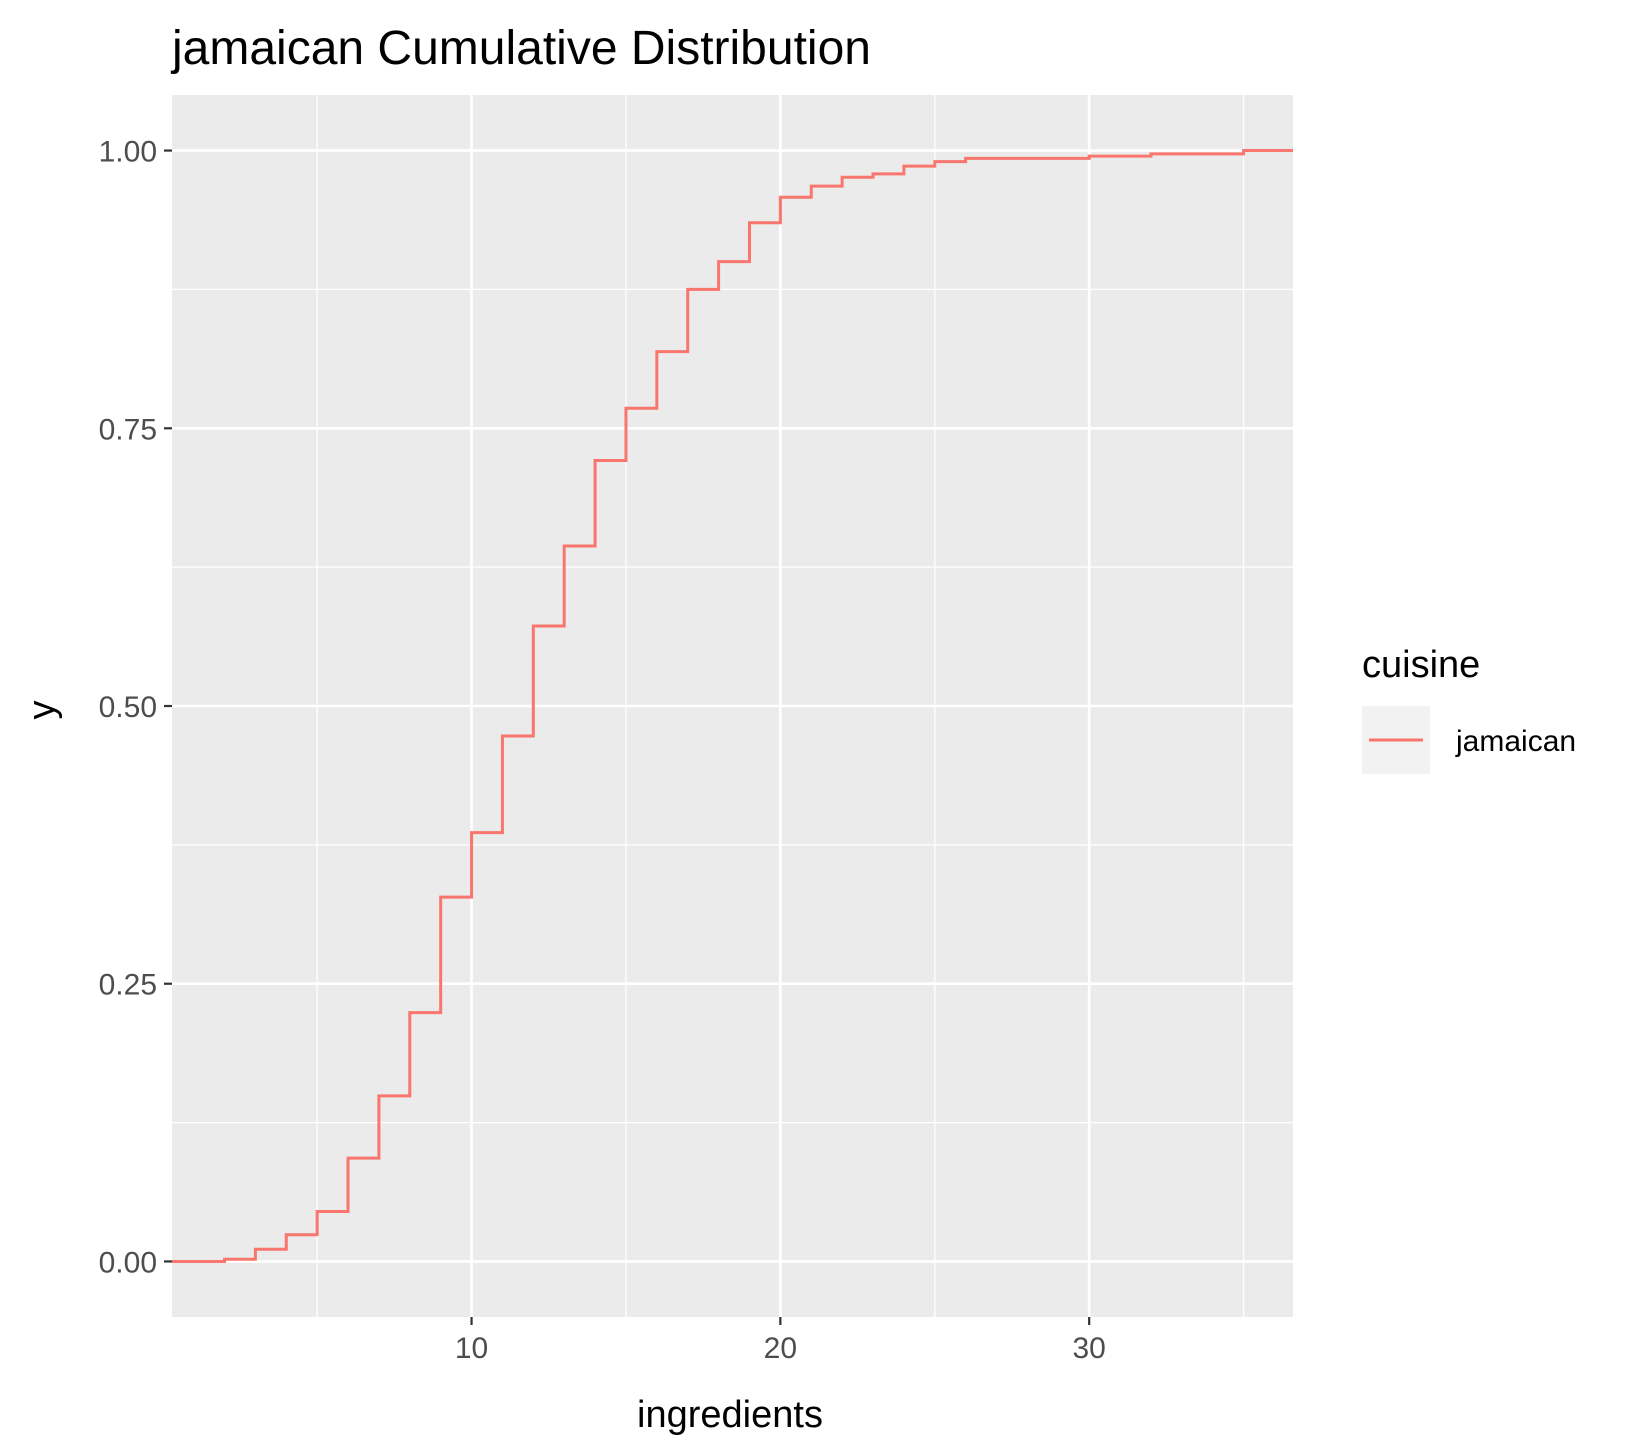 The image size is (1646, 1453). Describe the element at coordinates (1421, 665) in the screenshot. I see `legend-title: cuisine` at that location.